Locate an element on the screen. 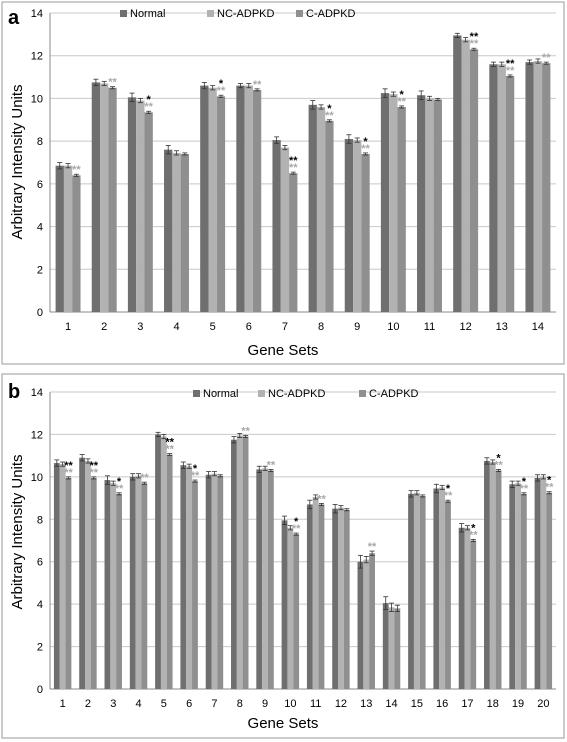 The height and width of the screenshot is (742, 567). panel-a-sig-vs-nc-7: ** is located at coordinates (293, 168).